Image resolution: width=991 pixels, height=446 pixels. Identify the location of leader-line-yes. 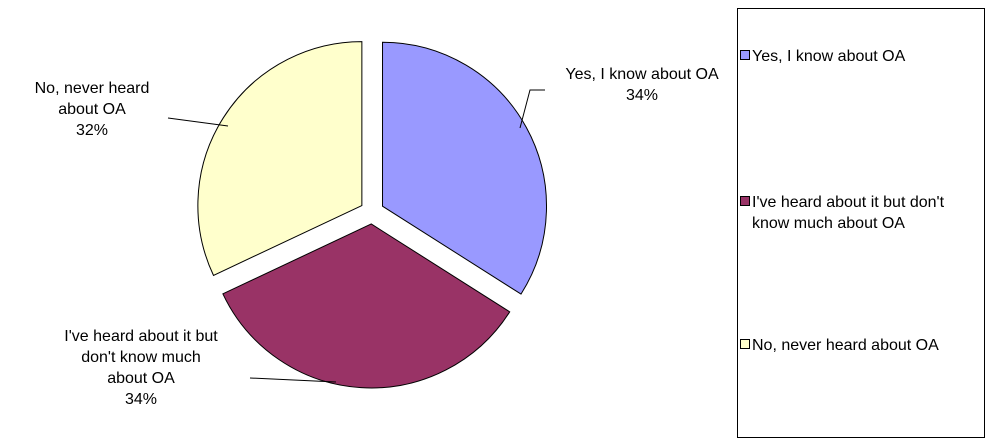
(532, 109).